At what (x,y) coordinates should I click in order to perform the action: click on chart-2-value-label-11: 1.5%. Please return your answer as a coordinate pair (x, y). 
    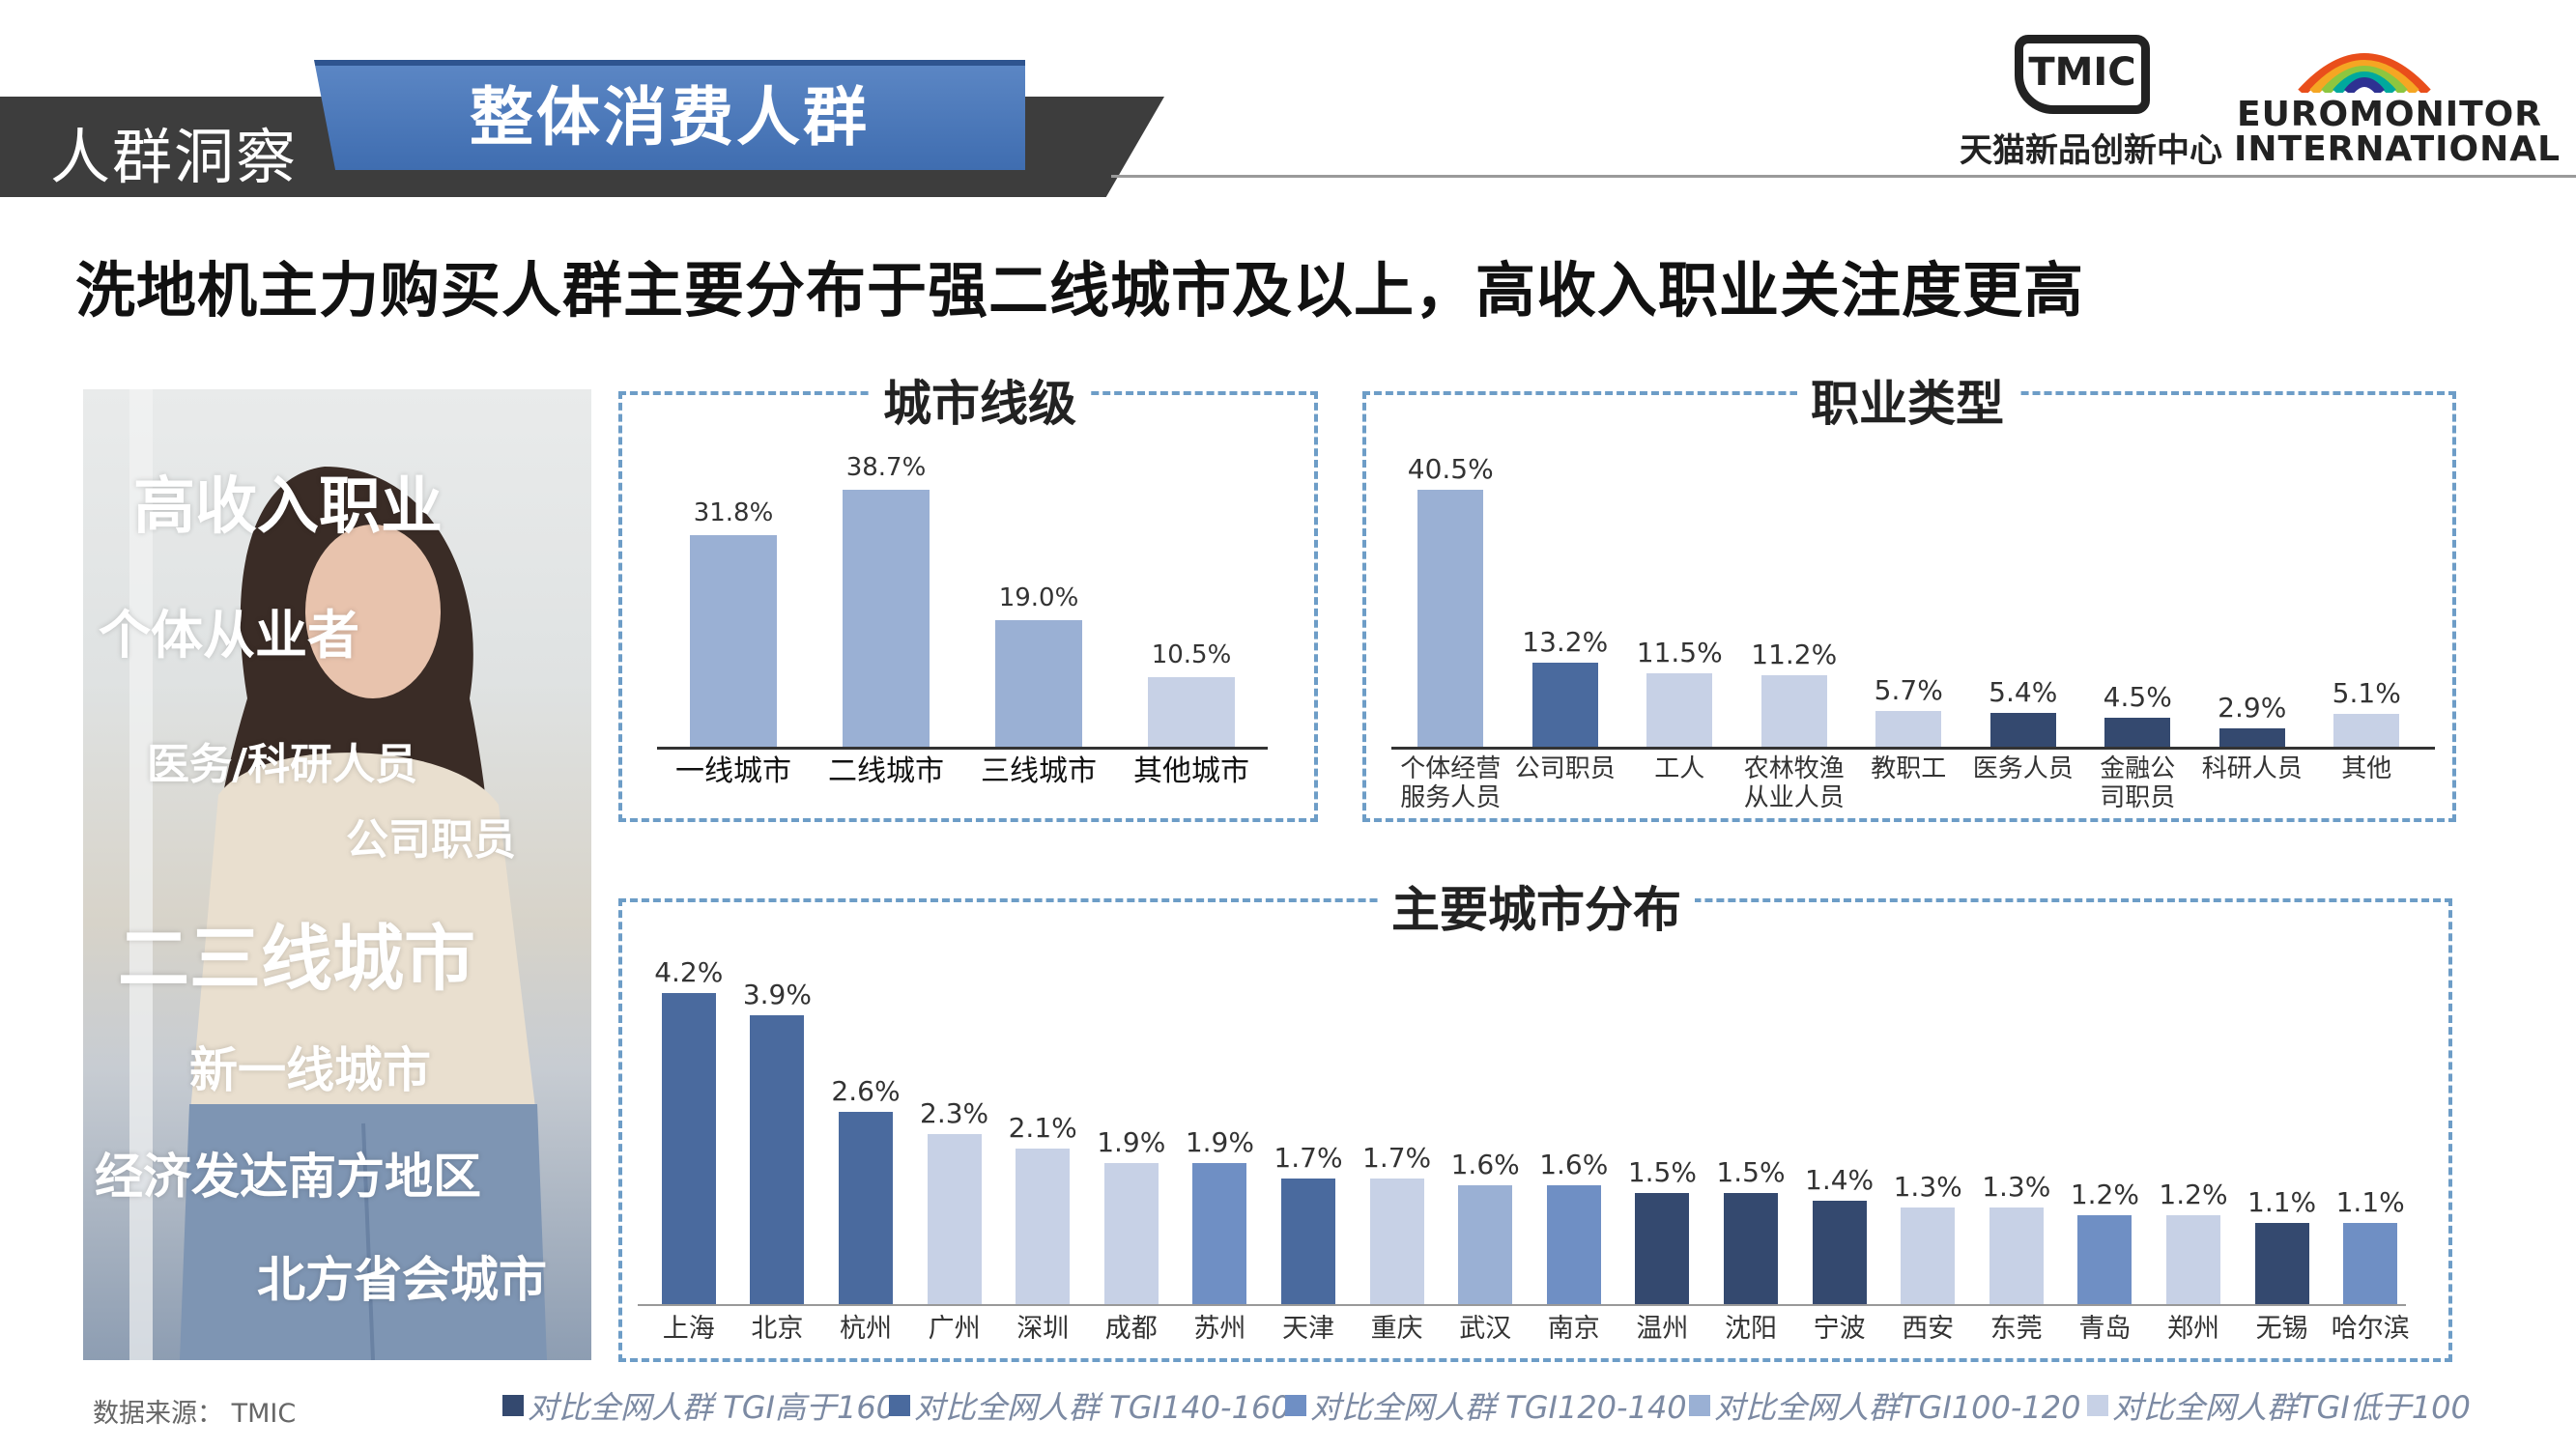
    Looking at the image, I should click on (1662, 1172).